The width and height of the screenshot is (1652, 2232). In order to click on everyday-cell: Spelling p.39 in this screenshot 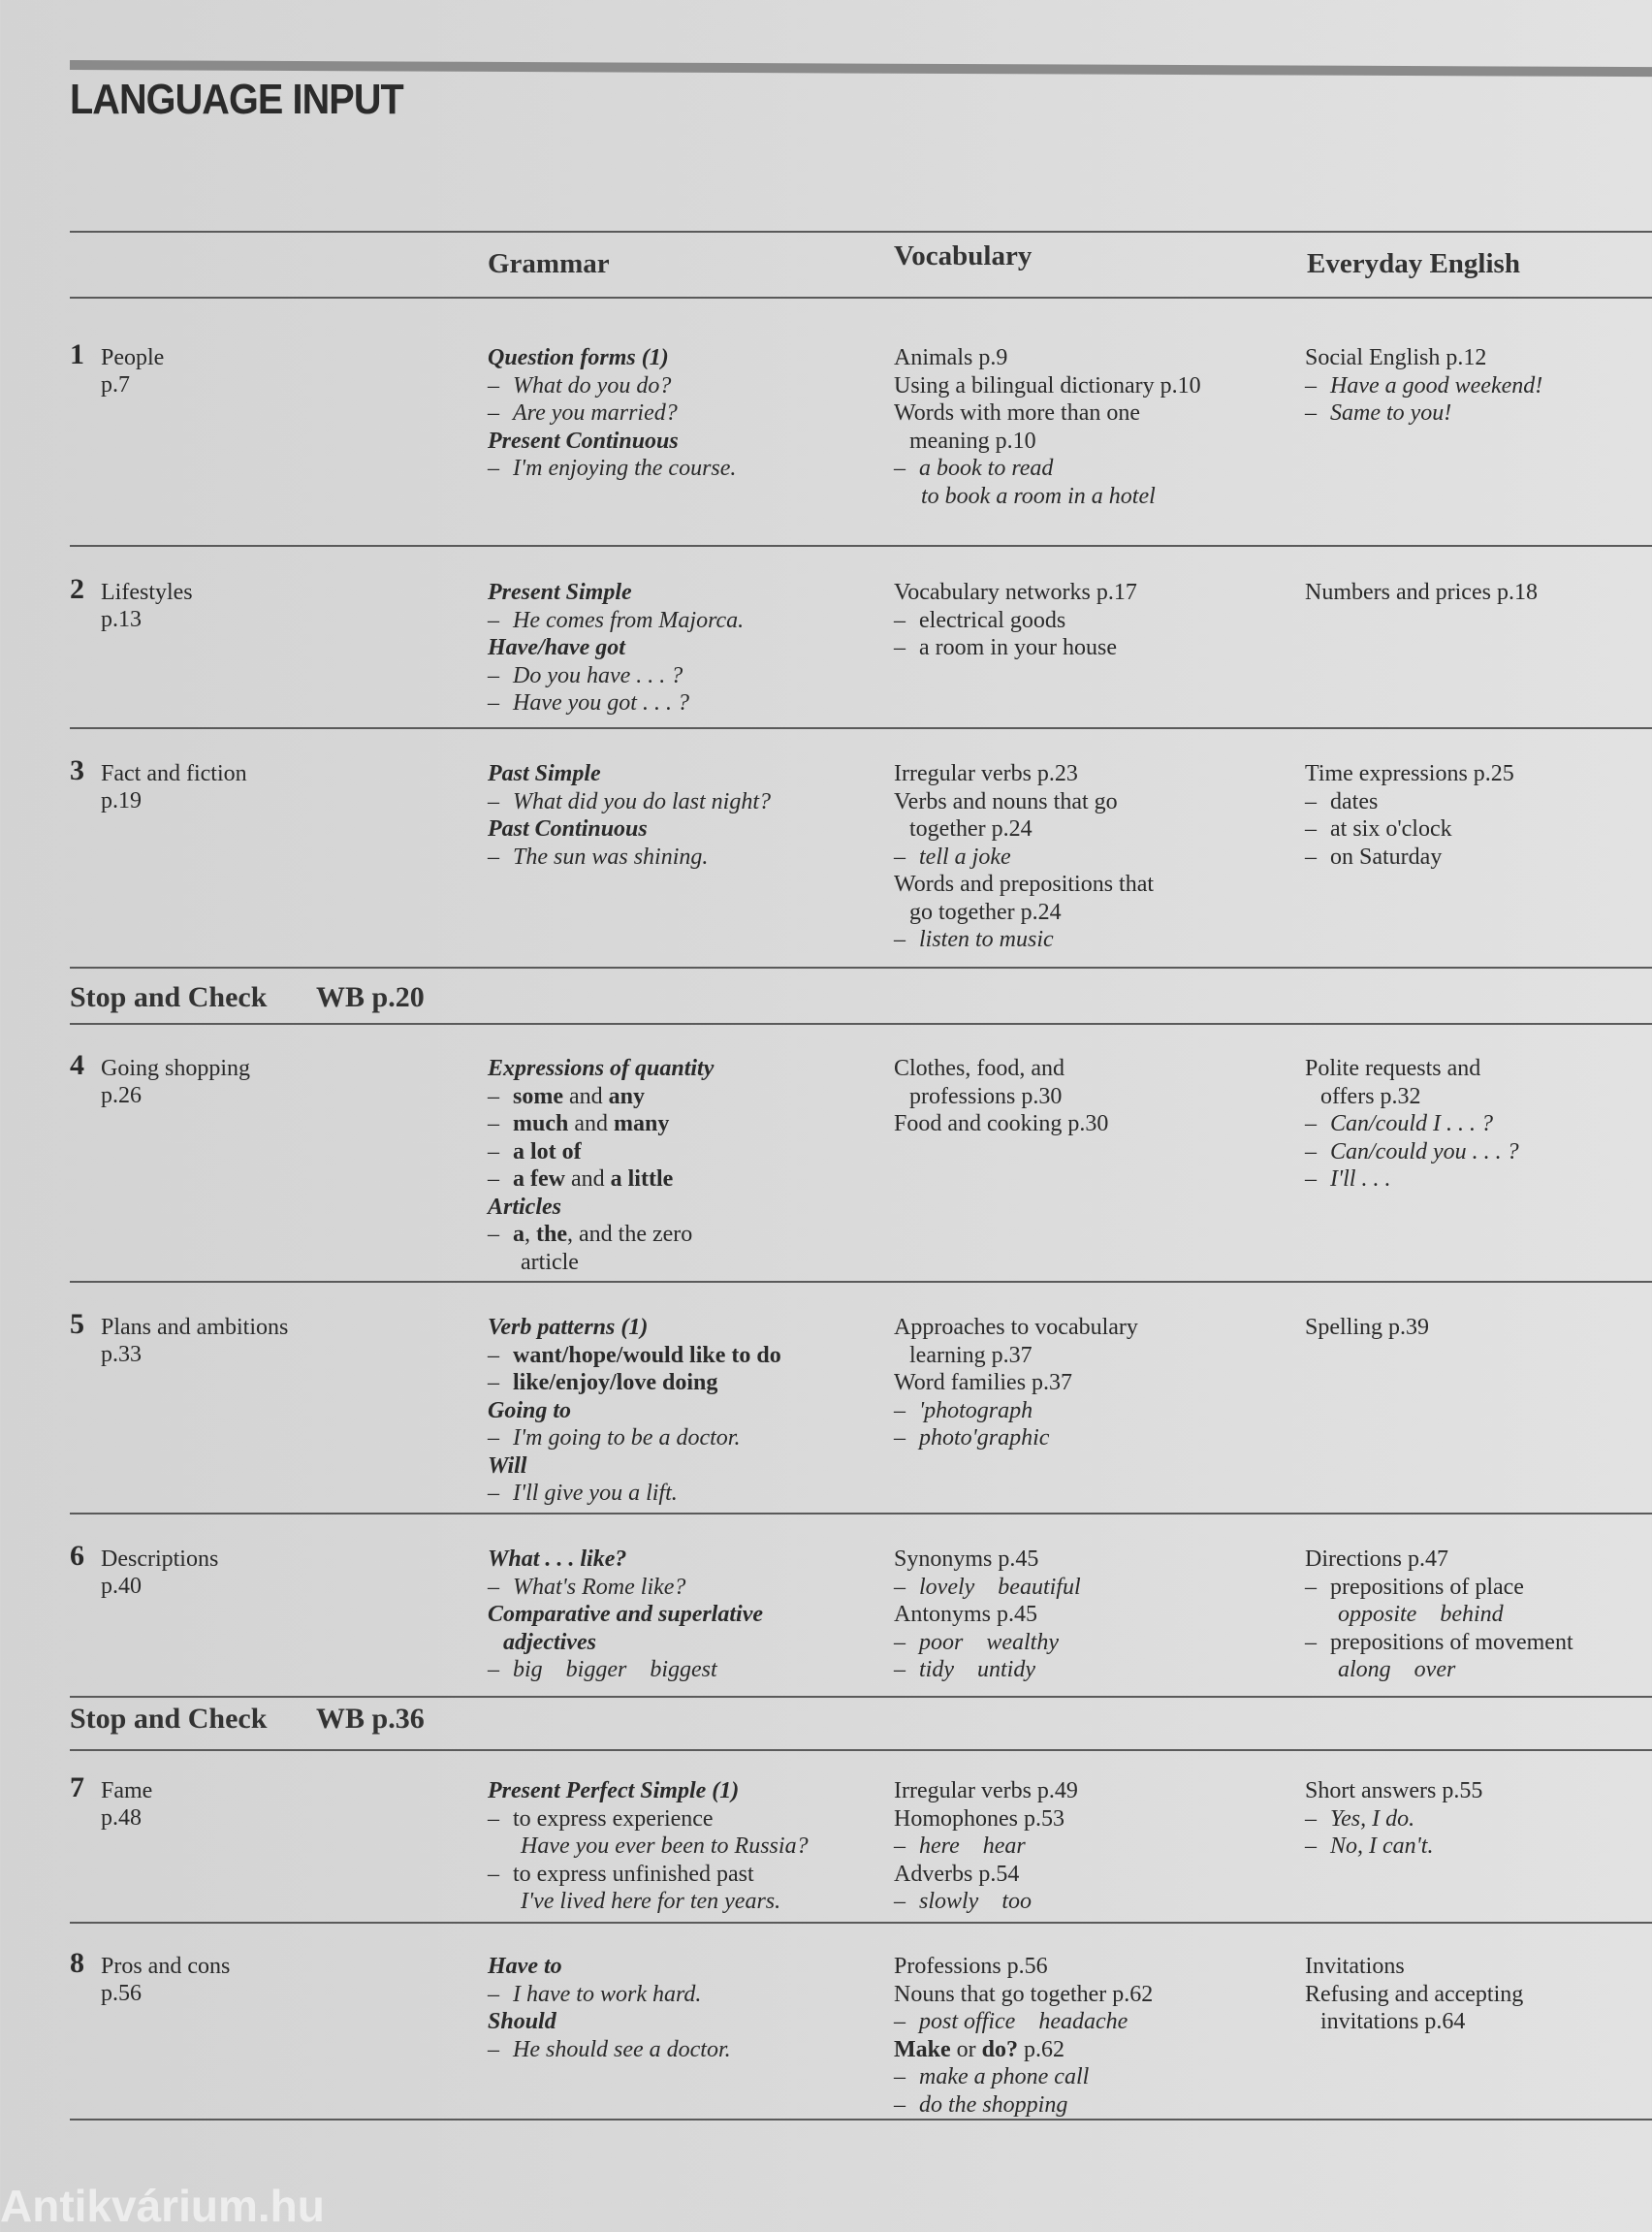, I will do `click(1367, 1328)`.